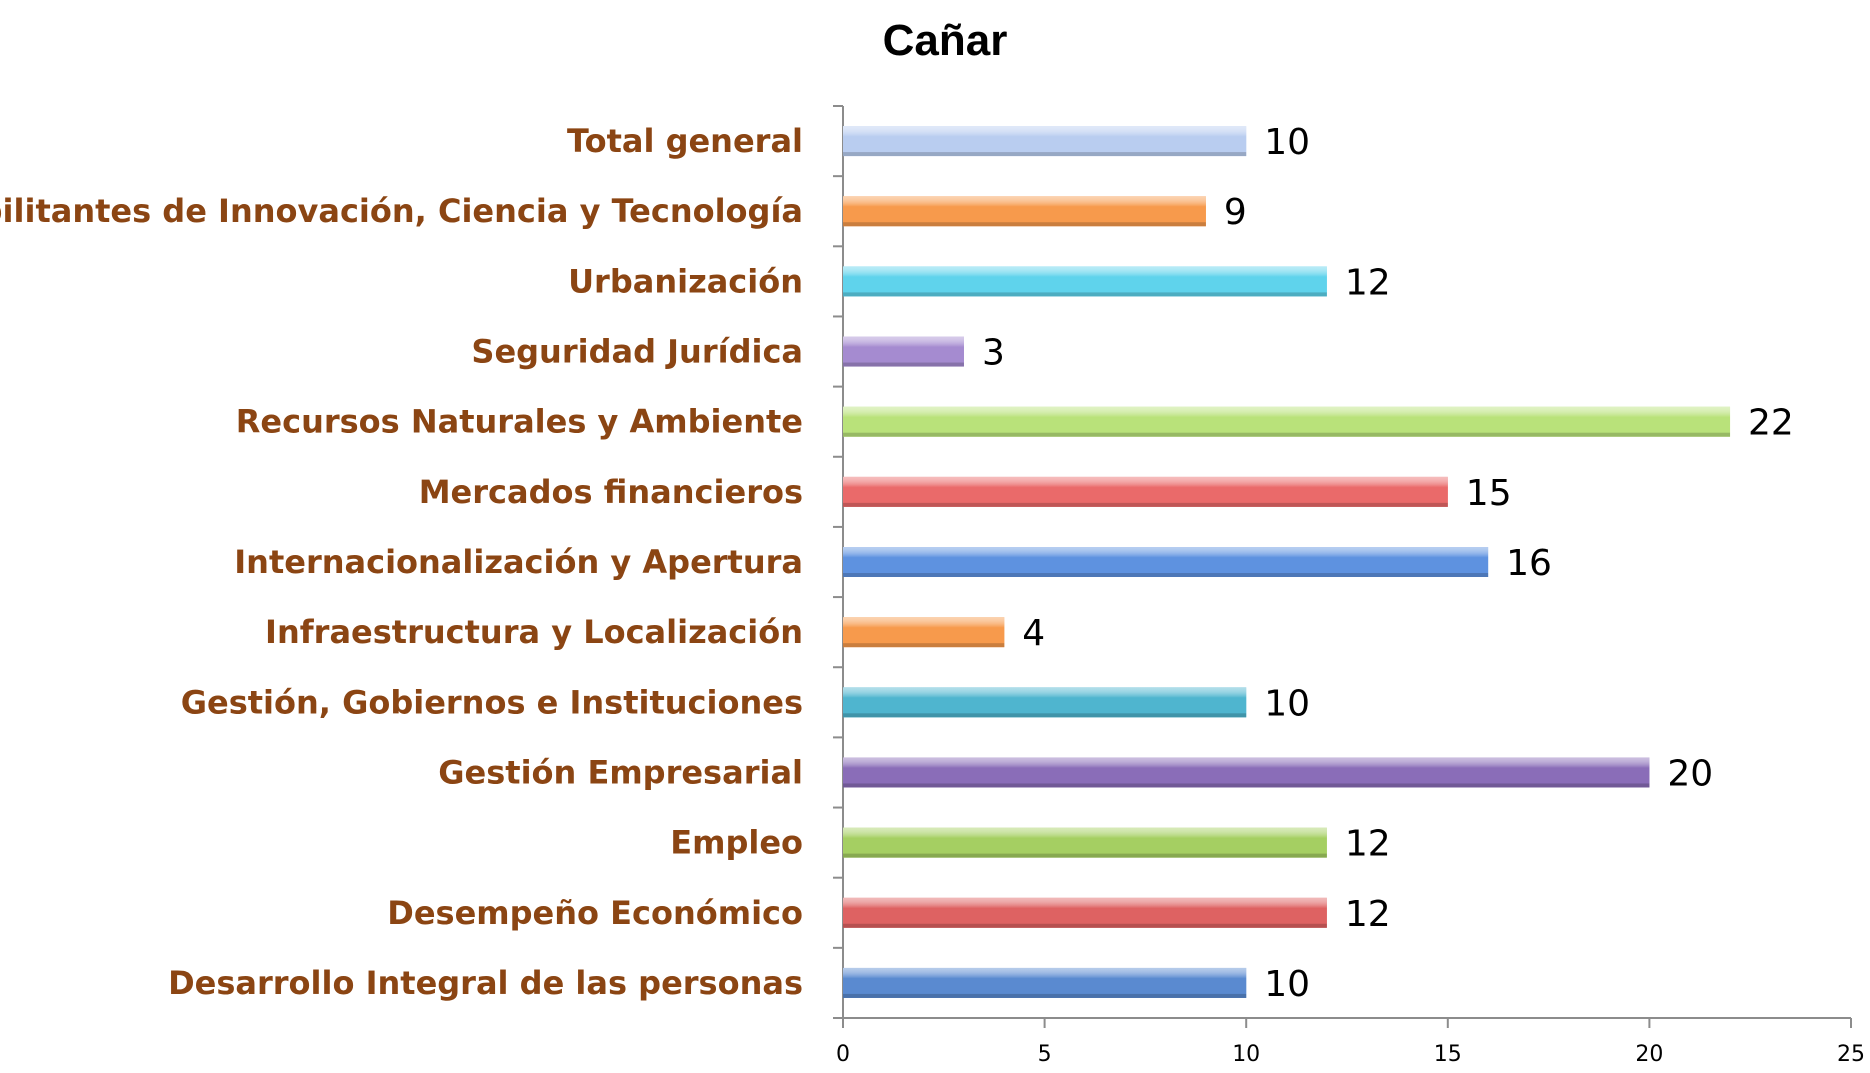 The width and height of the screenshot is (1870, 1073). Describe the element at coordinates (1489, 493) in the screenshot. I see `data-label: 15` at that location.